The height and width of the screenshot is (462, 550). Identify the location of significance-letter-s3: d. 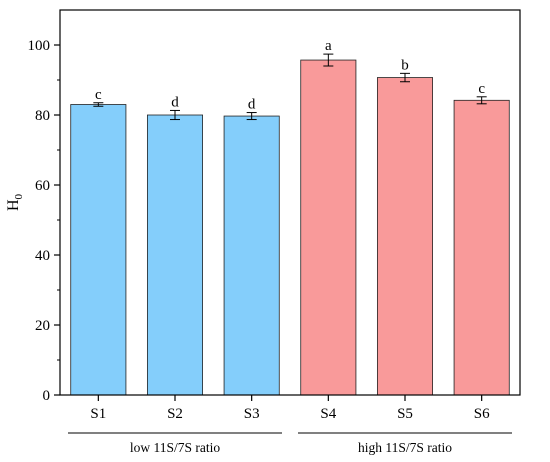
(252, 105).